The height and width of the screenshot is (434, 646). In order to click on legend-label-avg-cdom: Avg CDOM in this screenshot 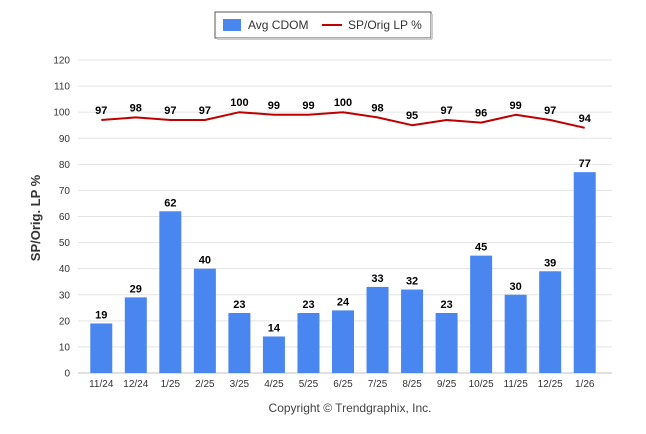, I will do `click(278, 25)`.